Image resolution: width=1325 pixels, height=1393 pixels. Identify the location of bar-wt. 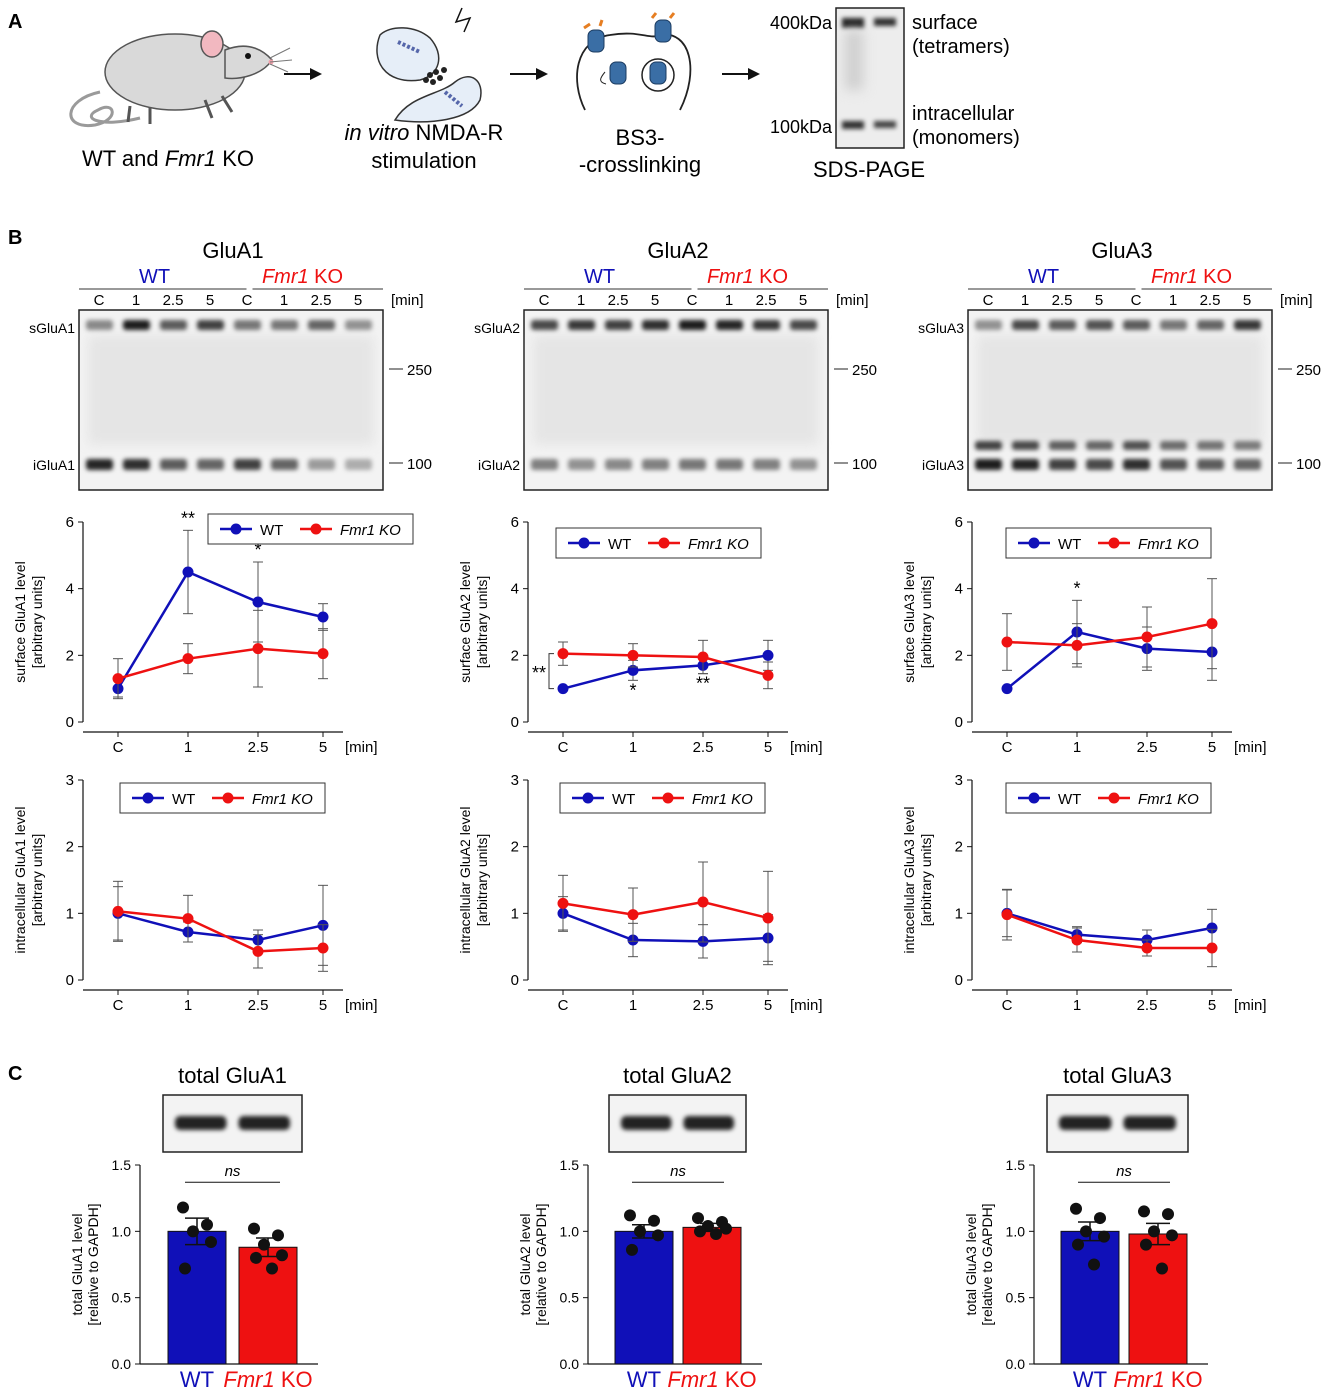
(197, 1297).